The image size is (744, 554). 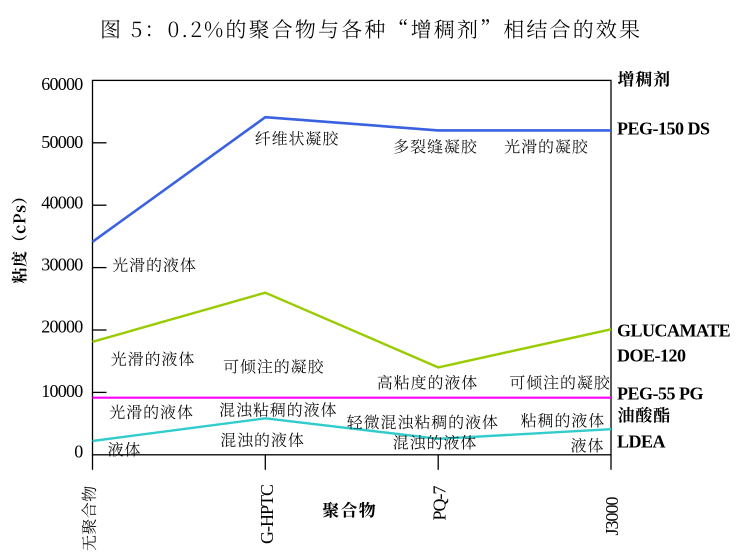 What do you see at coordinates (641, 442) in the screenshot?
I see `svg-text: LDEA` at bounding box center [641, 442].